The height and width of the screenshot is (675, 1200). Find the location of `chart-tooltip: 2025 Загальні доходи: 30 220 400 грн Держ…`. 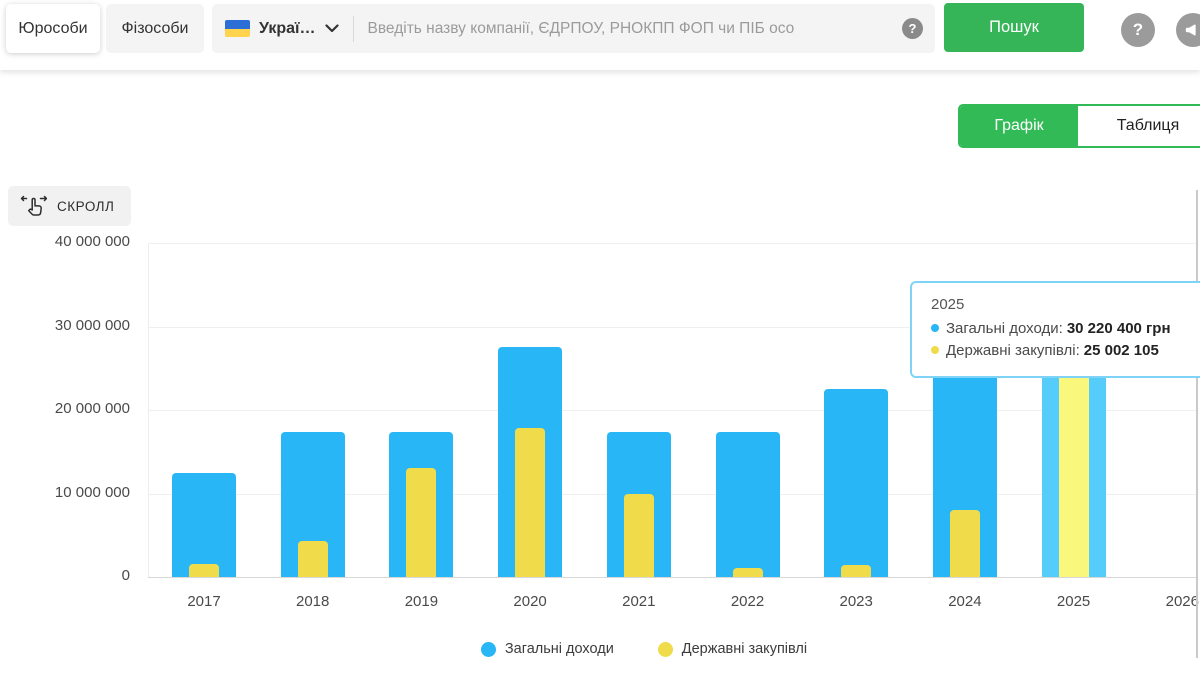

chart-tooltip: 2025 Загальні доходи: 30 220 400 грн Держ… is located at coordinates (1055, 329).